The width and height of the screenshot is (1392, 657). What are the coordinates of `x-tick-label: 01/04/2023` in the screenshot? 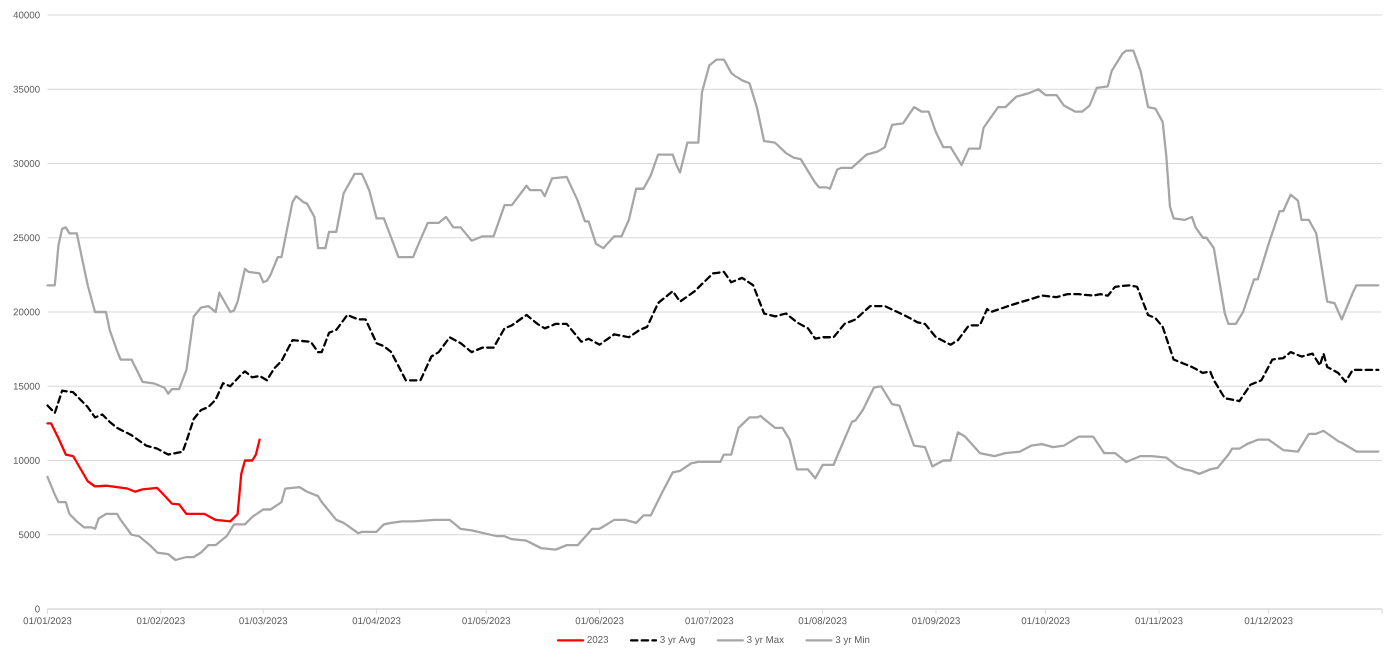 It's located at (376, 621).